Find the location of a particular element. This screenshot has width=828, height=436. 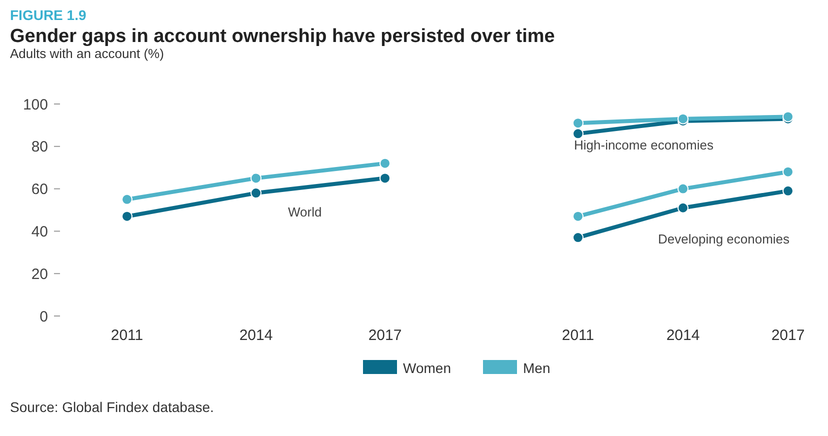

y-tick-label: 40 is located at coordinates (39, 231).